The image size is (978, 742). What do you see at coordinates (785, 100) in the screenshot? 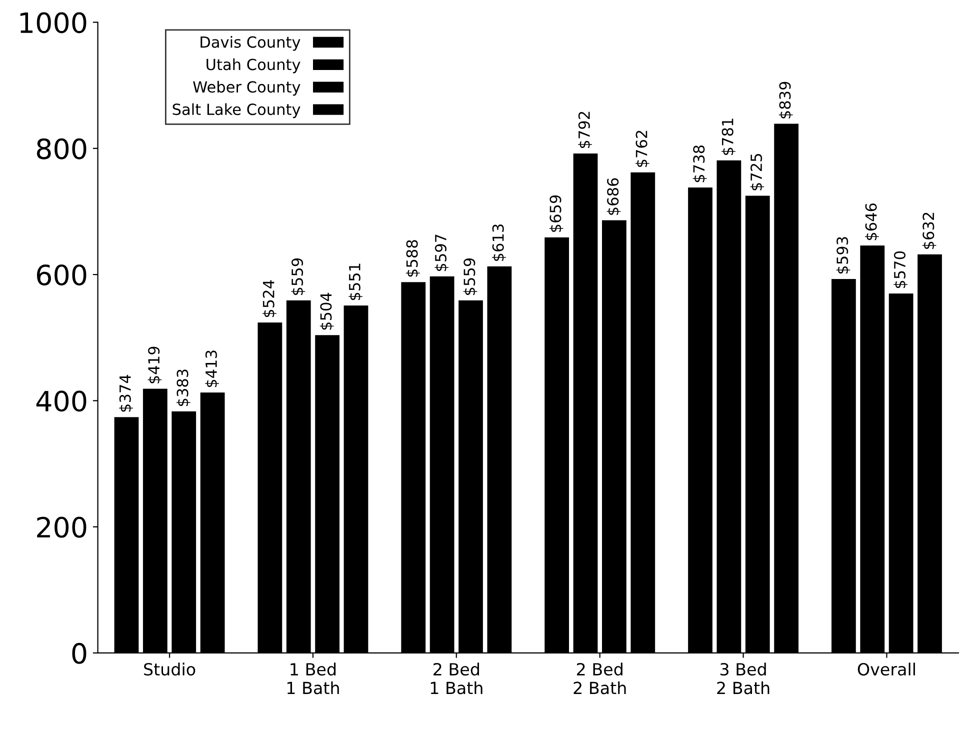
I see `data-label: $839` at bounding box center [785, 100].